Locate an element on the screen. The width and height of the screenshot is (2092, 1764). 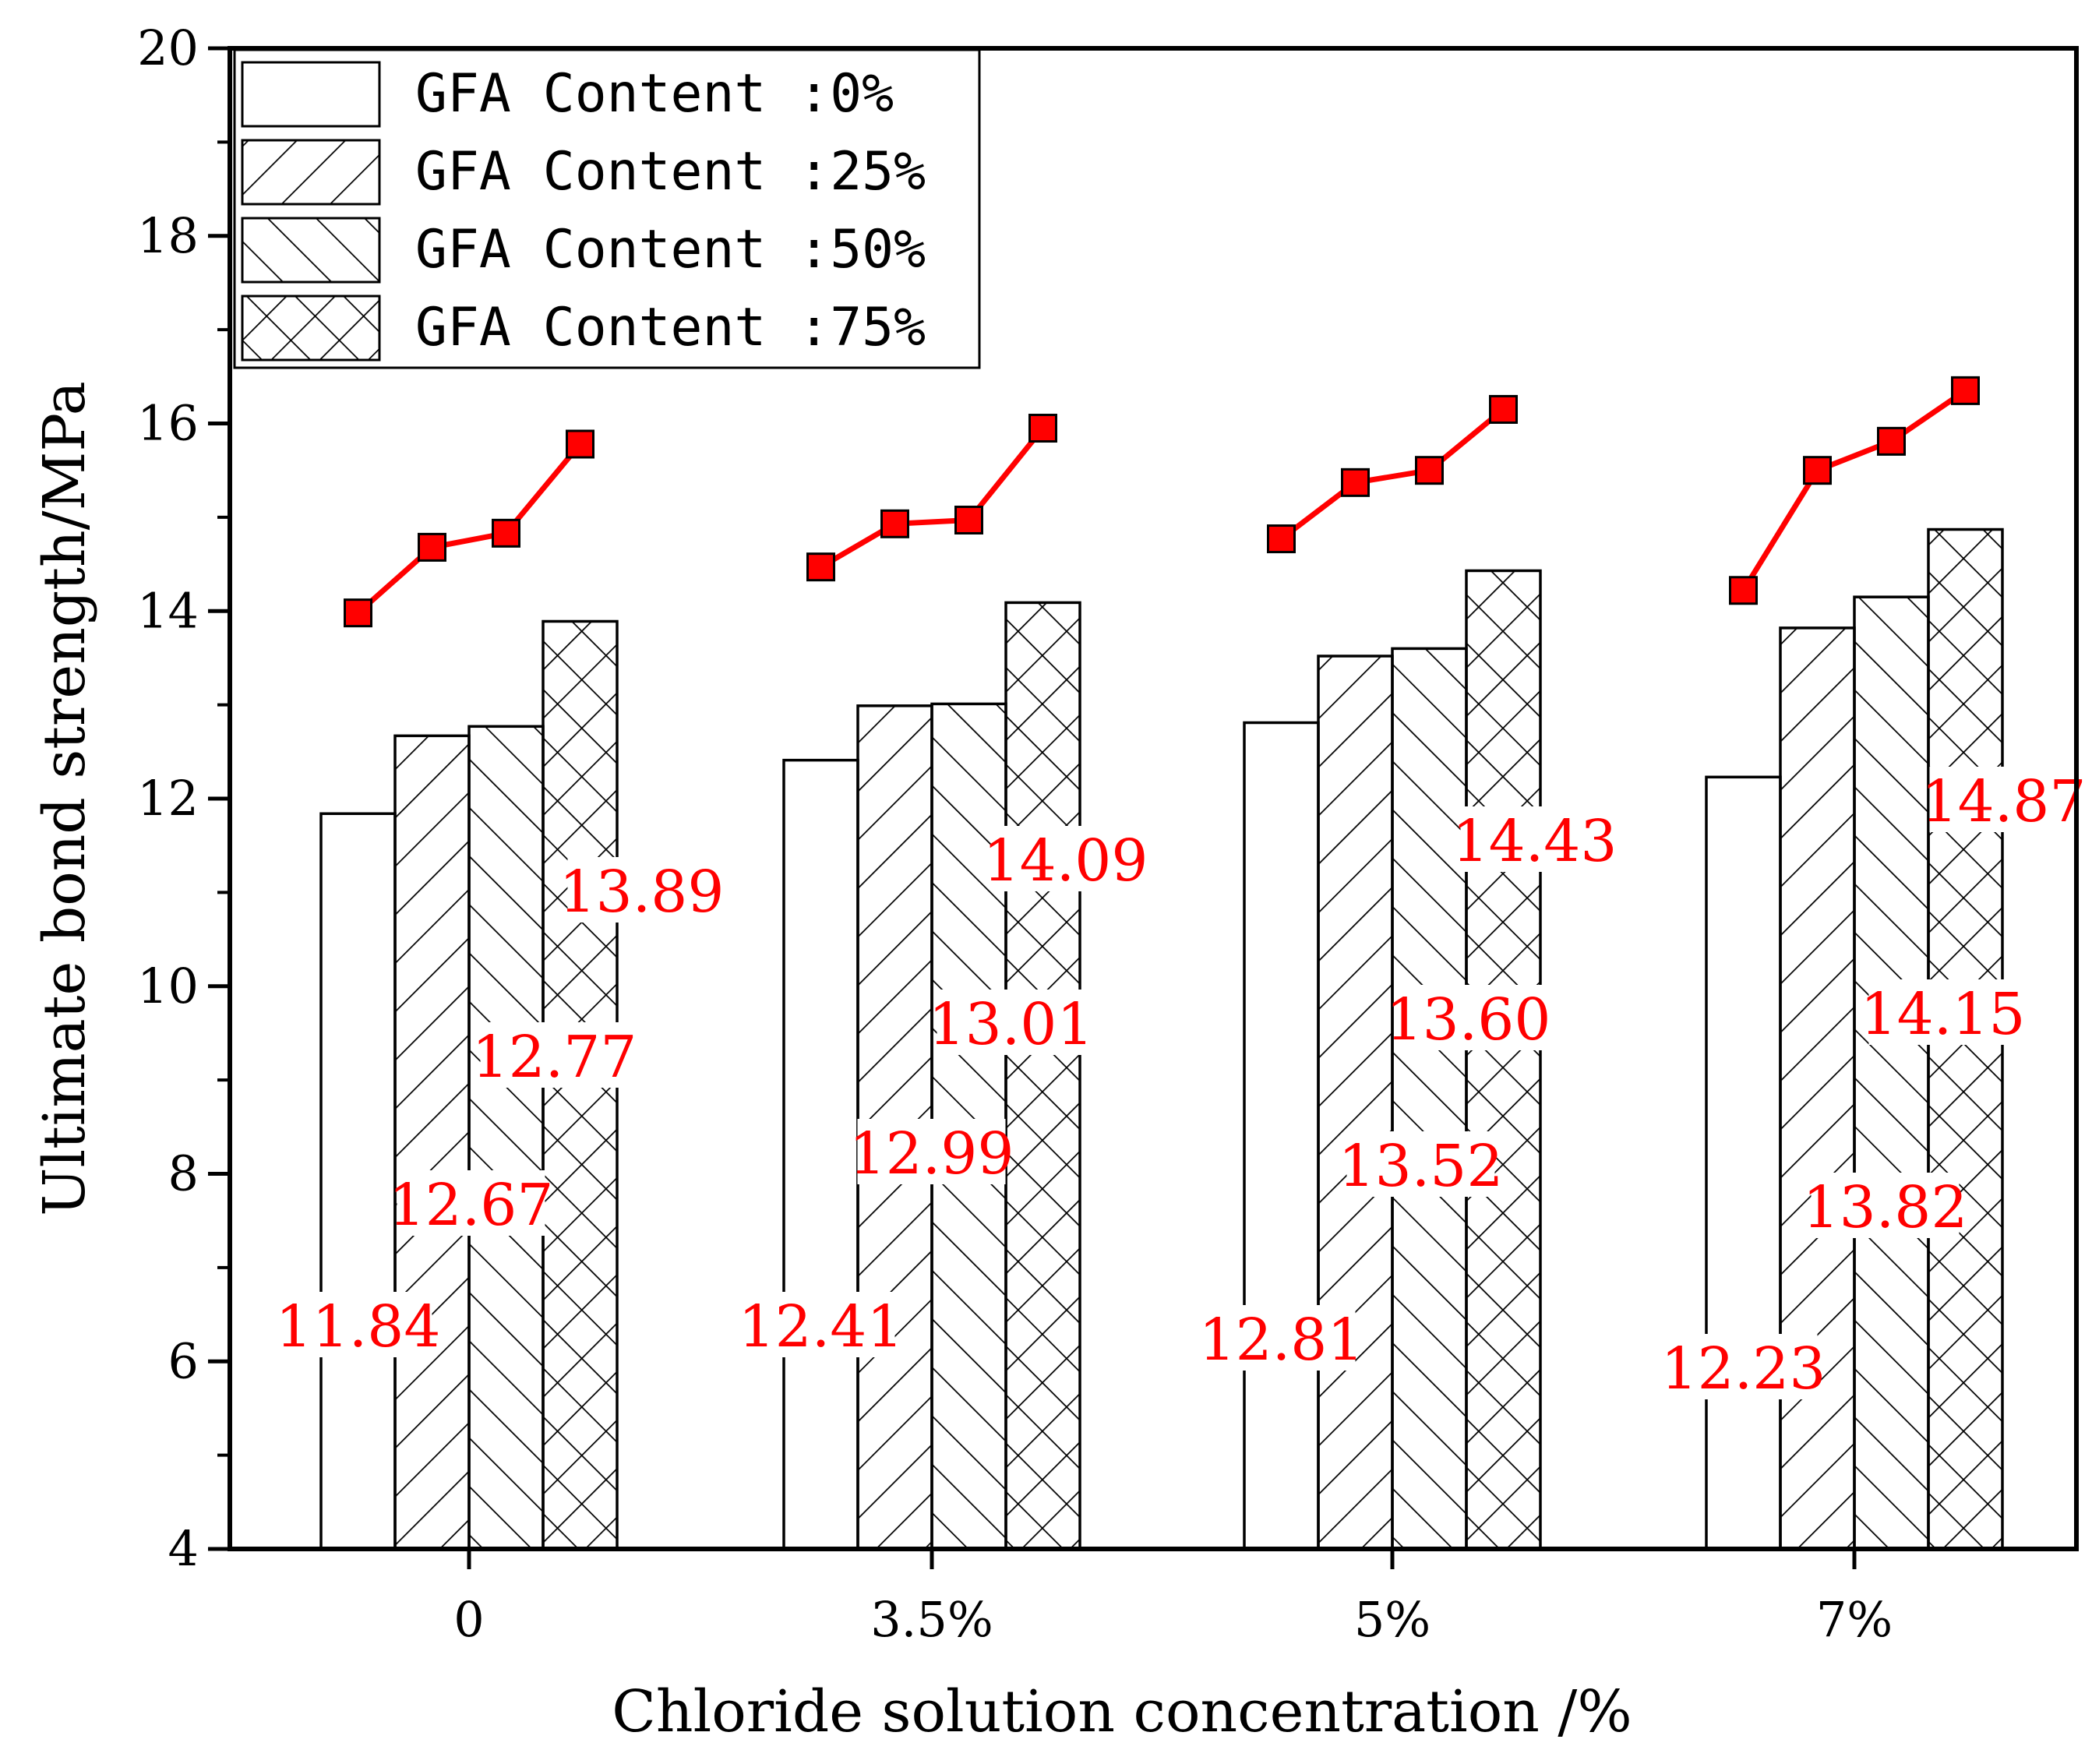
legend-label: GFA Content :0% is located at coordinates (654, 94).